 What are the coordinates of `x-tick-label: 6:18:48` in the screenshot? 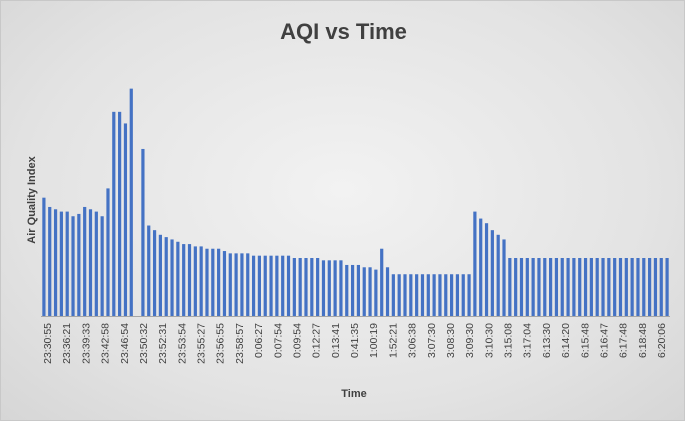 It's located at (643, 340).